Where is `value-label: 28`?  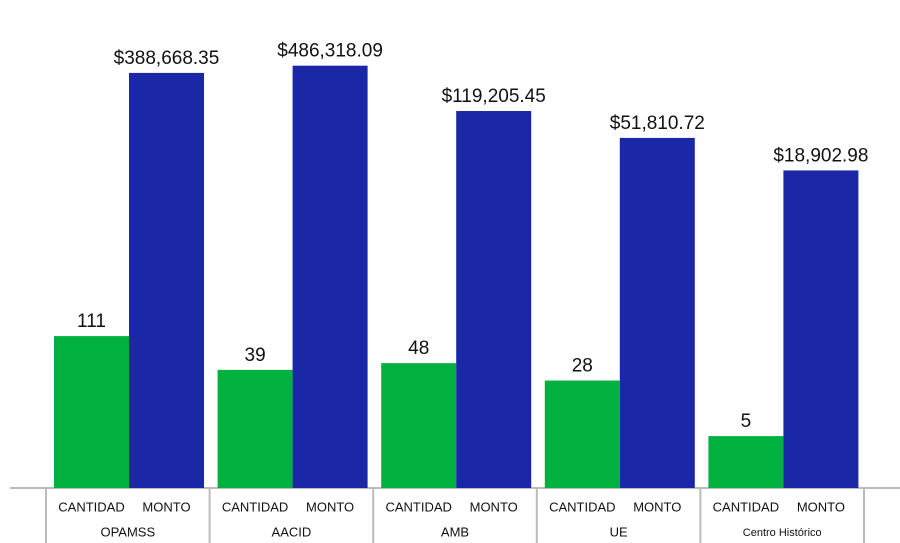 value-label: 28 is located at coordinates (582, 366).